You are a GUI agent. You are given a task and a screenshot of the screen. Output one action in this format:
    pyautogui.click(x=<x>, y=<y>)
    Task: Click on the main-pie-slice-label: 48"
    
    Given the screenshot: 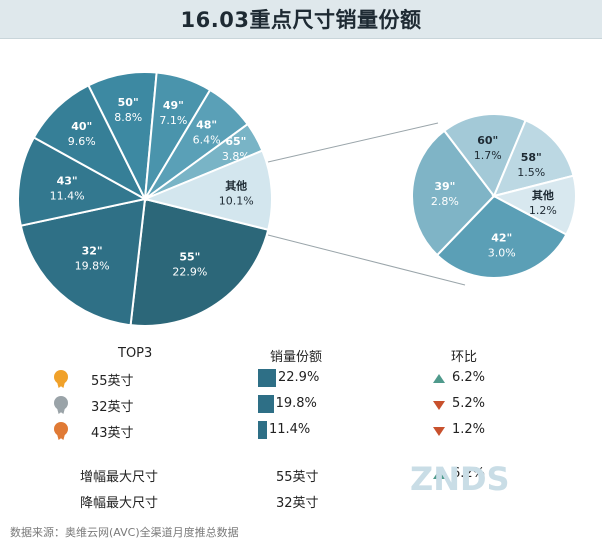 What is the action you would take?
    pyautogui.click(x=206, y=124)
    